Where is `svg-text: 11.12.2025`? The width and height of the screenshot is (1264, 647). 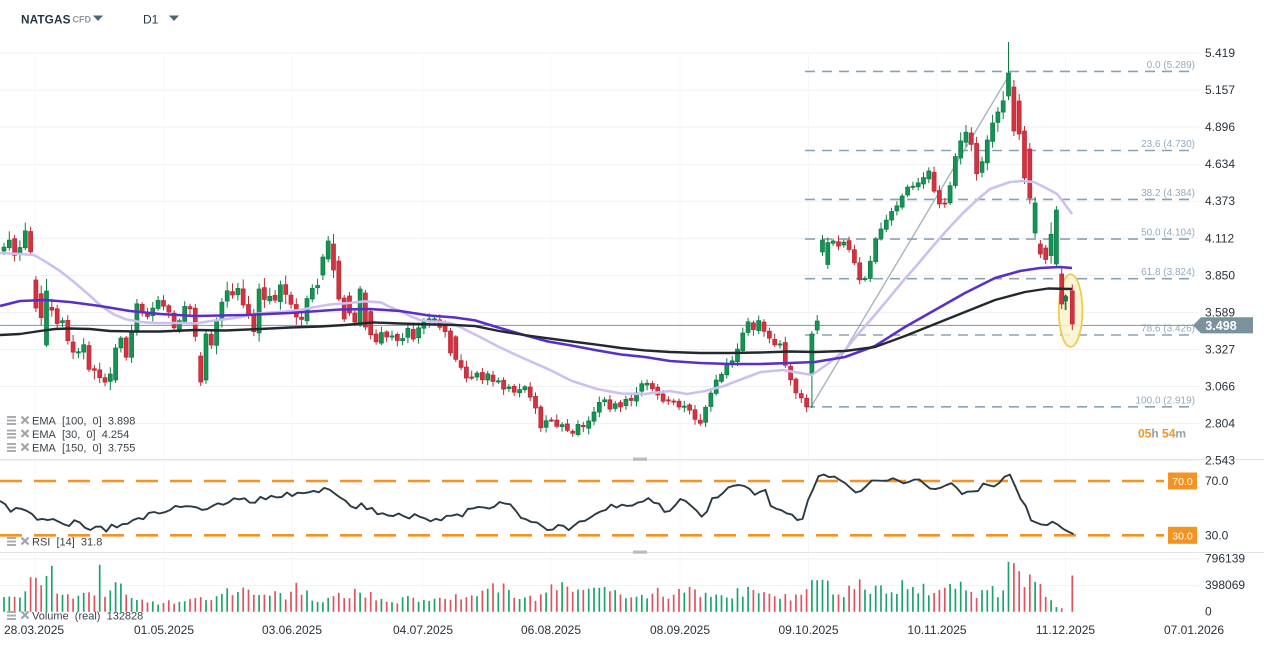
svg-text: 11.12.2025 is located at coordinates (1065, 630).